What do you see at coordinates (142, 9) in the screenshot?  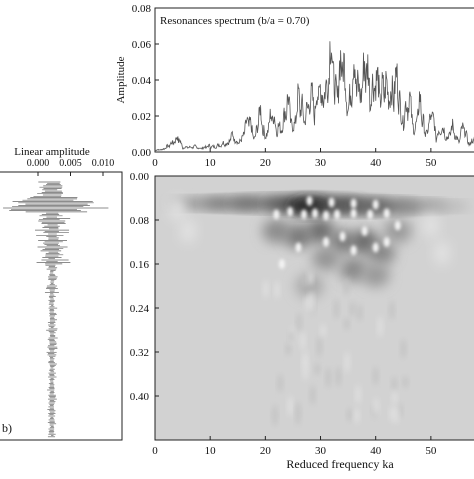 I see `spectrum-y-tick-label: 0.08` at bounding box center [142, 9].